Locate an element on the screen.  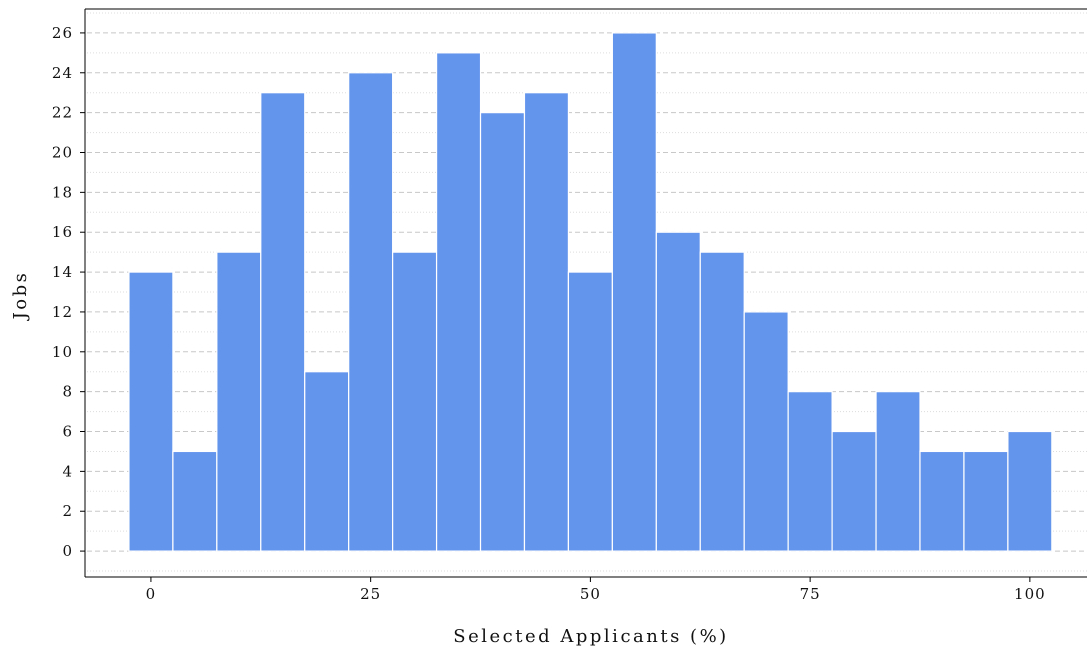
y-tick-label: 26 is located at coordinates (62, 33).